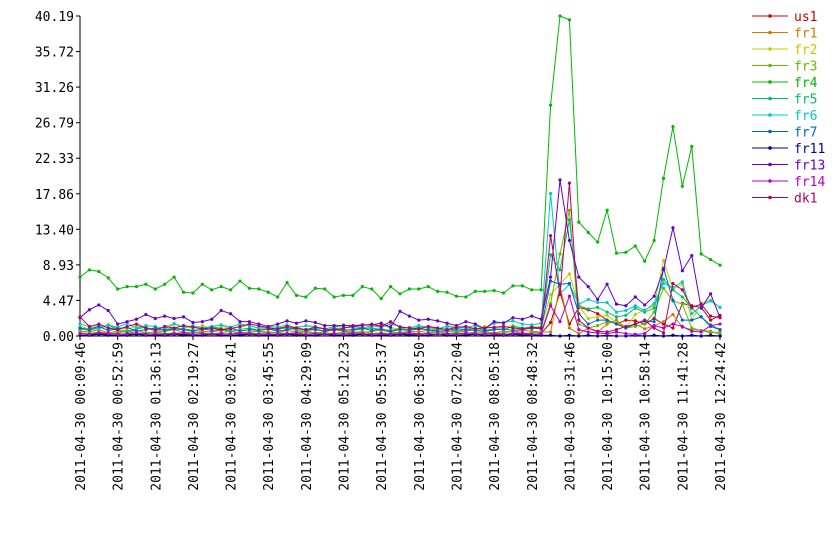  What do you see at coordinates (457, 416) in the screenshot?
I see `x-tick-label: 2011-04-30 07:22:04` at bounding box center [457, 416].